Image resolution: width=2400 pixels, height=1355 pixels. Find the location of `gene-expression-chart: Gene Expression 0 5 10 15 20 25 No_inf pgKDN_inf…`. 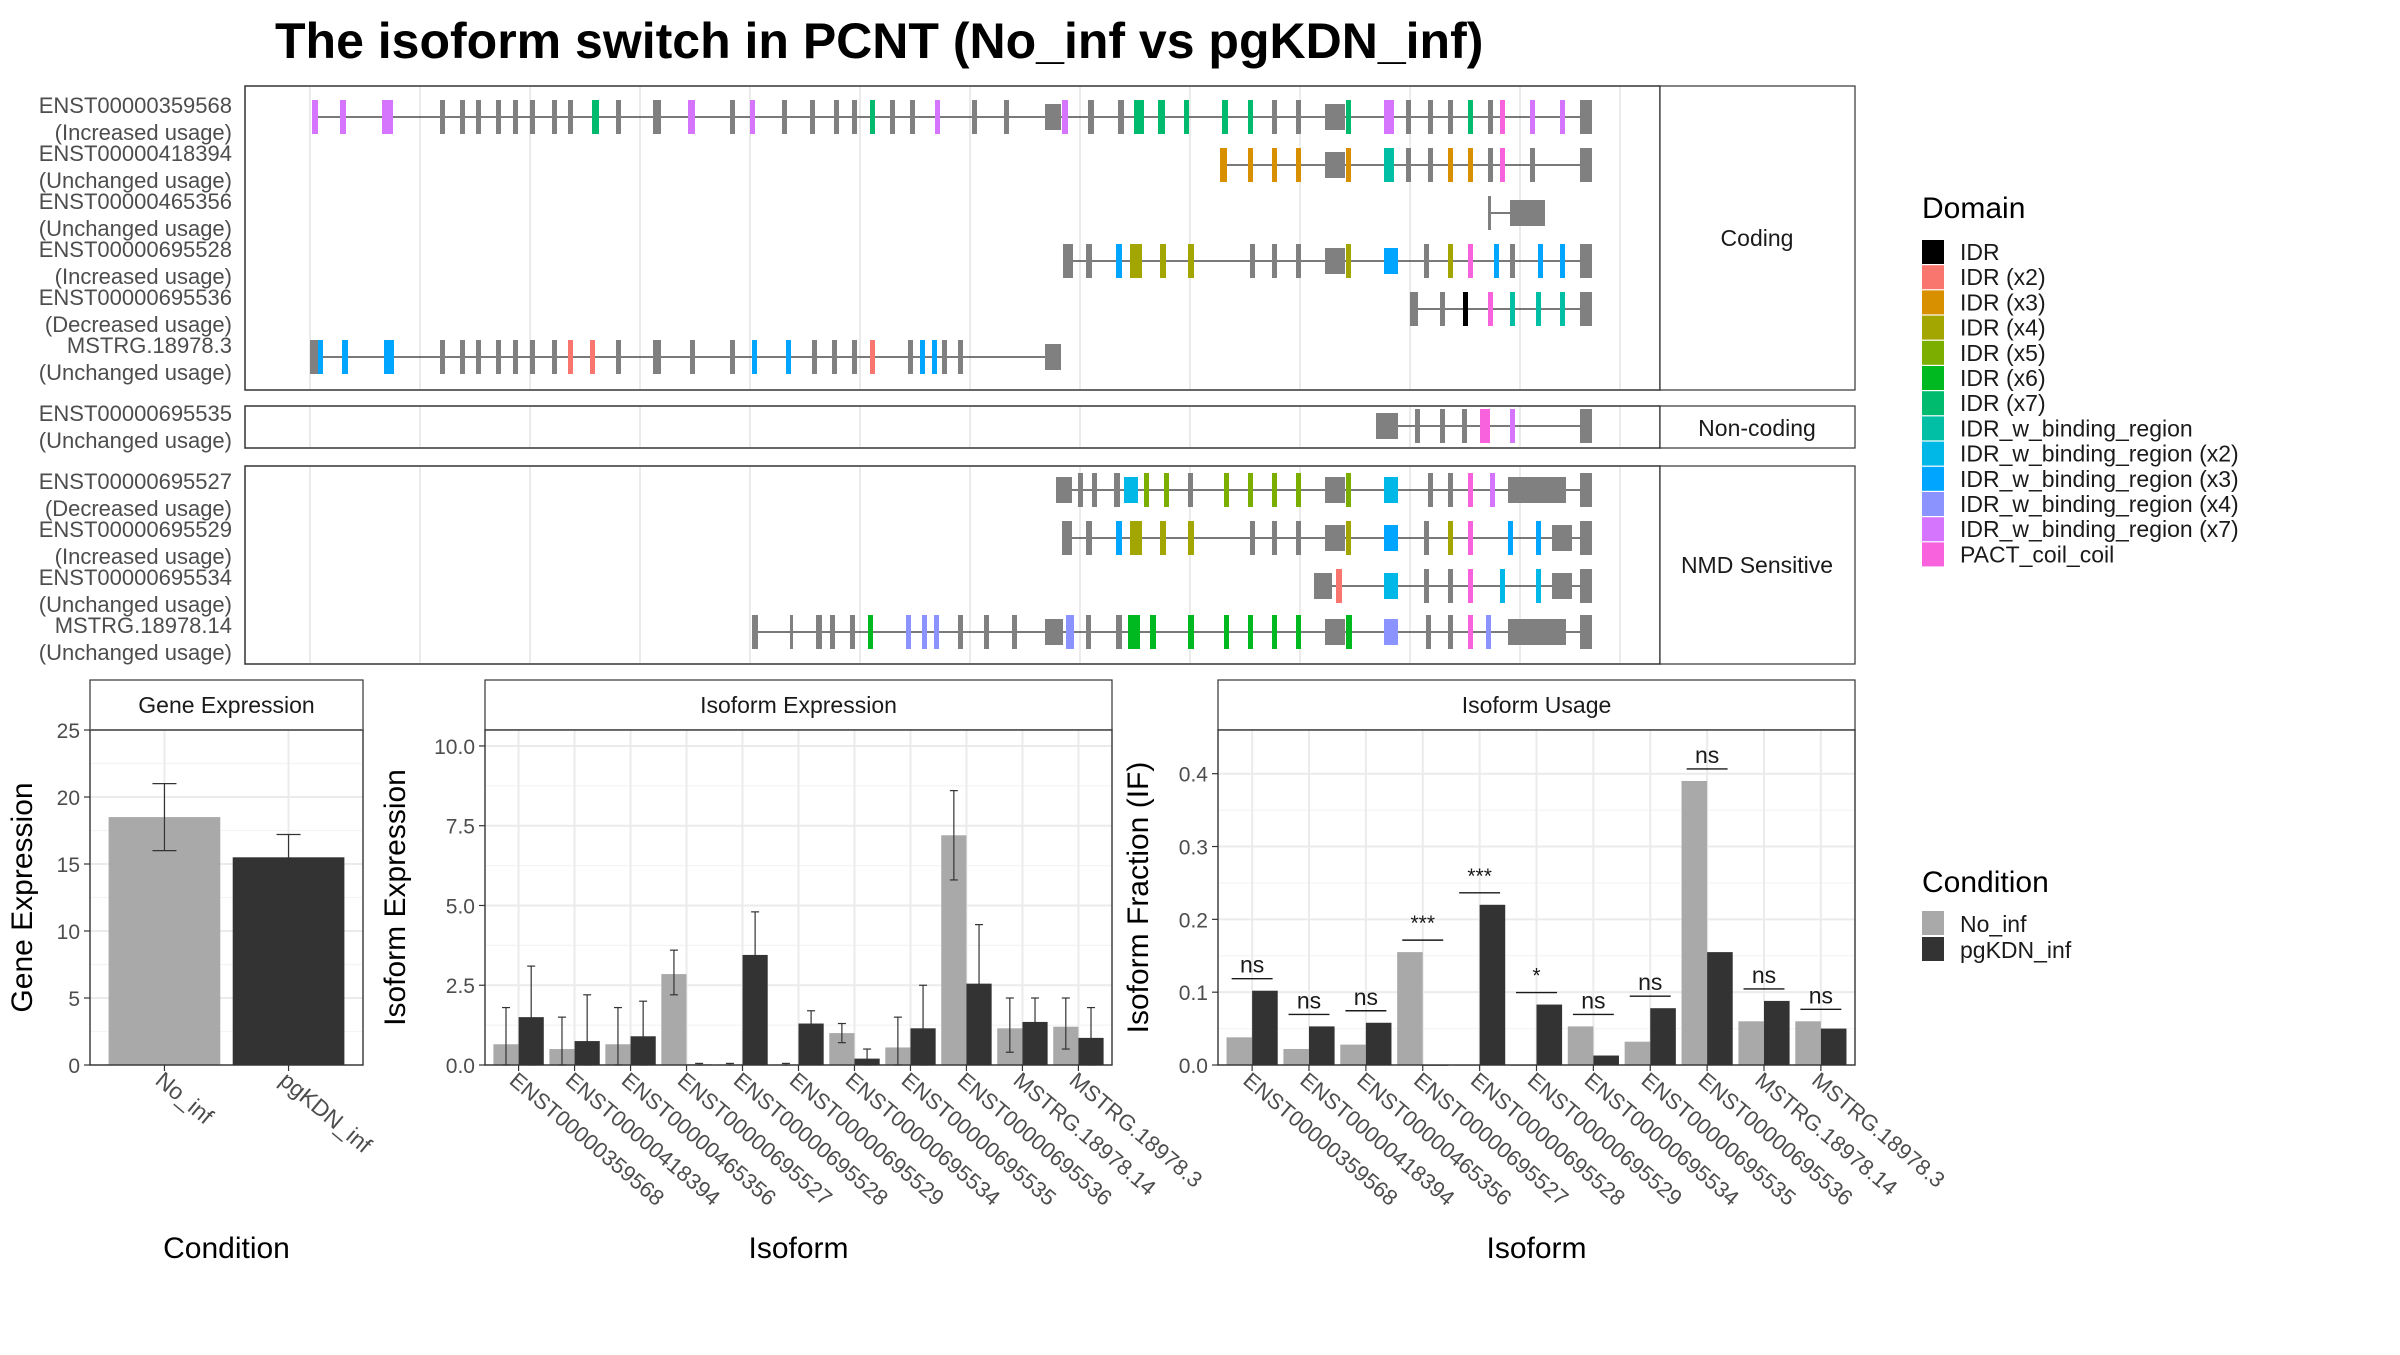

gene-expression-chart: Gene Expression 0 5 10 15 20 25 No_inf pgKDN_inf… is located at coordinates (191, 972).